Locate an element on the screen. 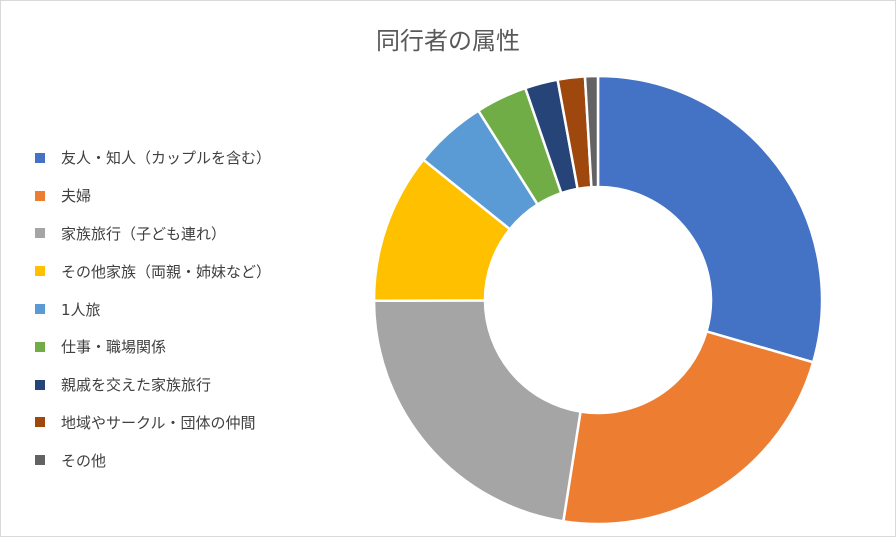 The width and height of the screenshot is (896, 537). legend-item: 友人・知人（カップルを含む） is located at coordinates (153, 158).